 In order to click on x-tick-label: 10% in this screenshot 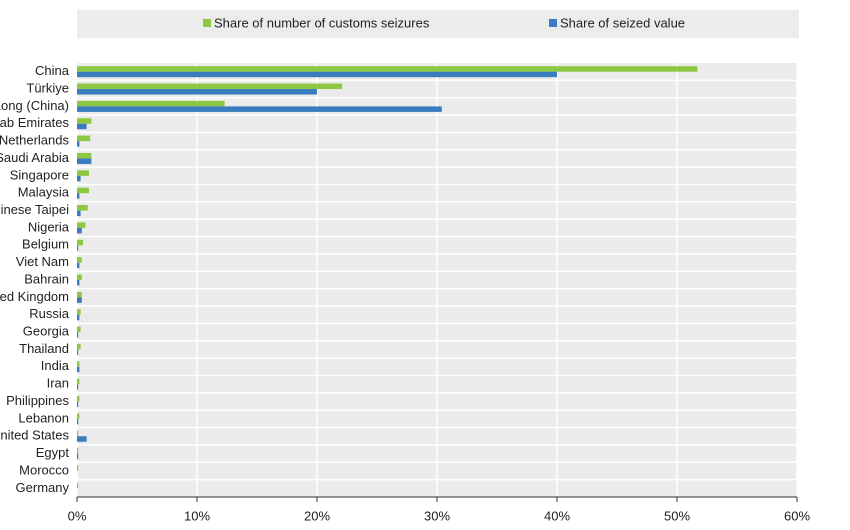, I will do `click(197, 515)`.